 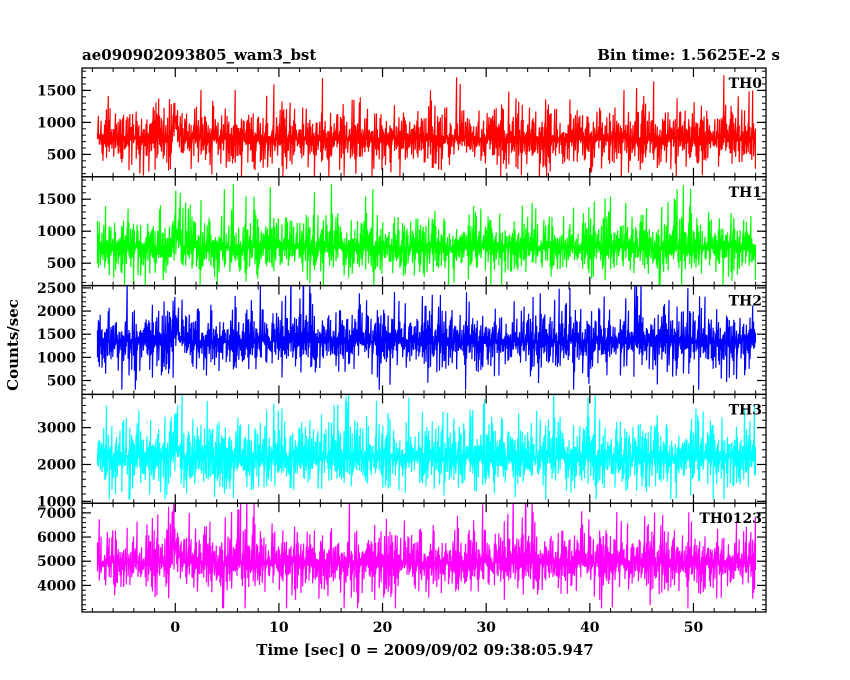 I want to click on x-tick-label: 50, so click(x=694, y=628).